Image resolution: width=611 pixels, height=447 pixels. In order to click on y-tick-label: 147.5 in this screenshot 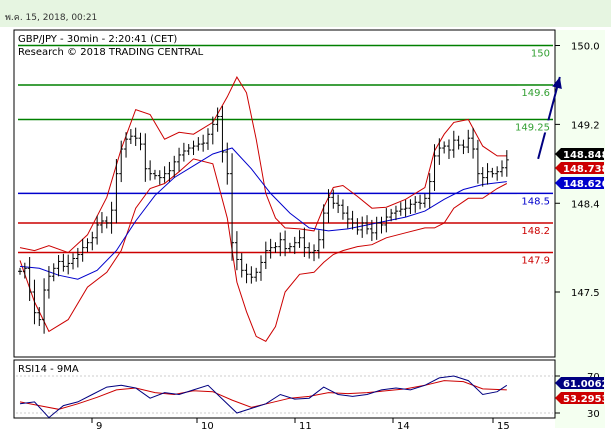, I will do `click(585, 293)`.